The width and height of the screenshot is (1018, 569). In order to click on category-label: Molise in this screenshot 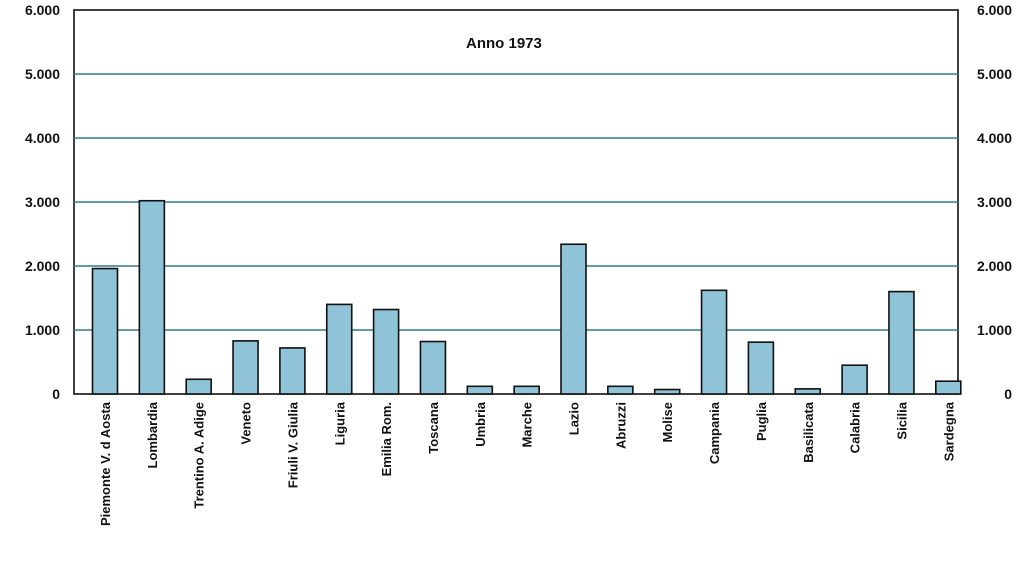, I will do `click(667, 422)`.